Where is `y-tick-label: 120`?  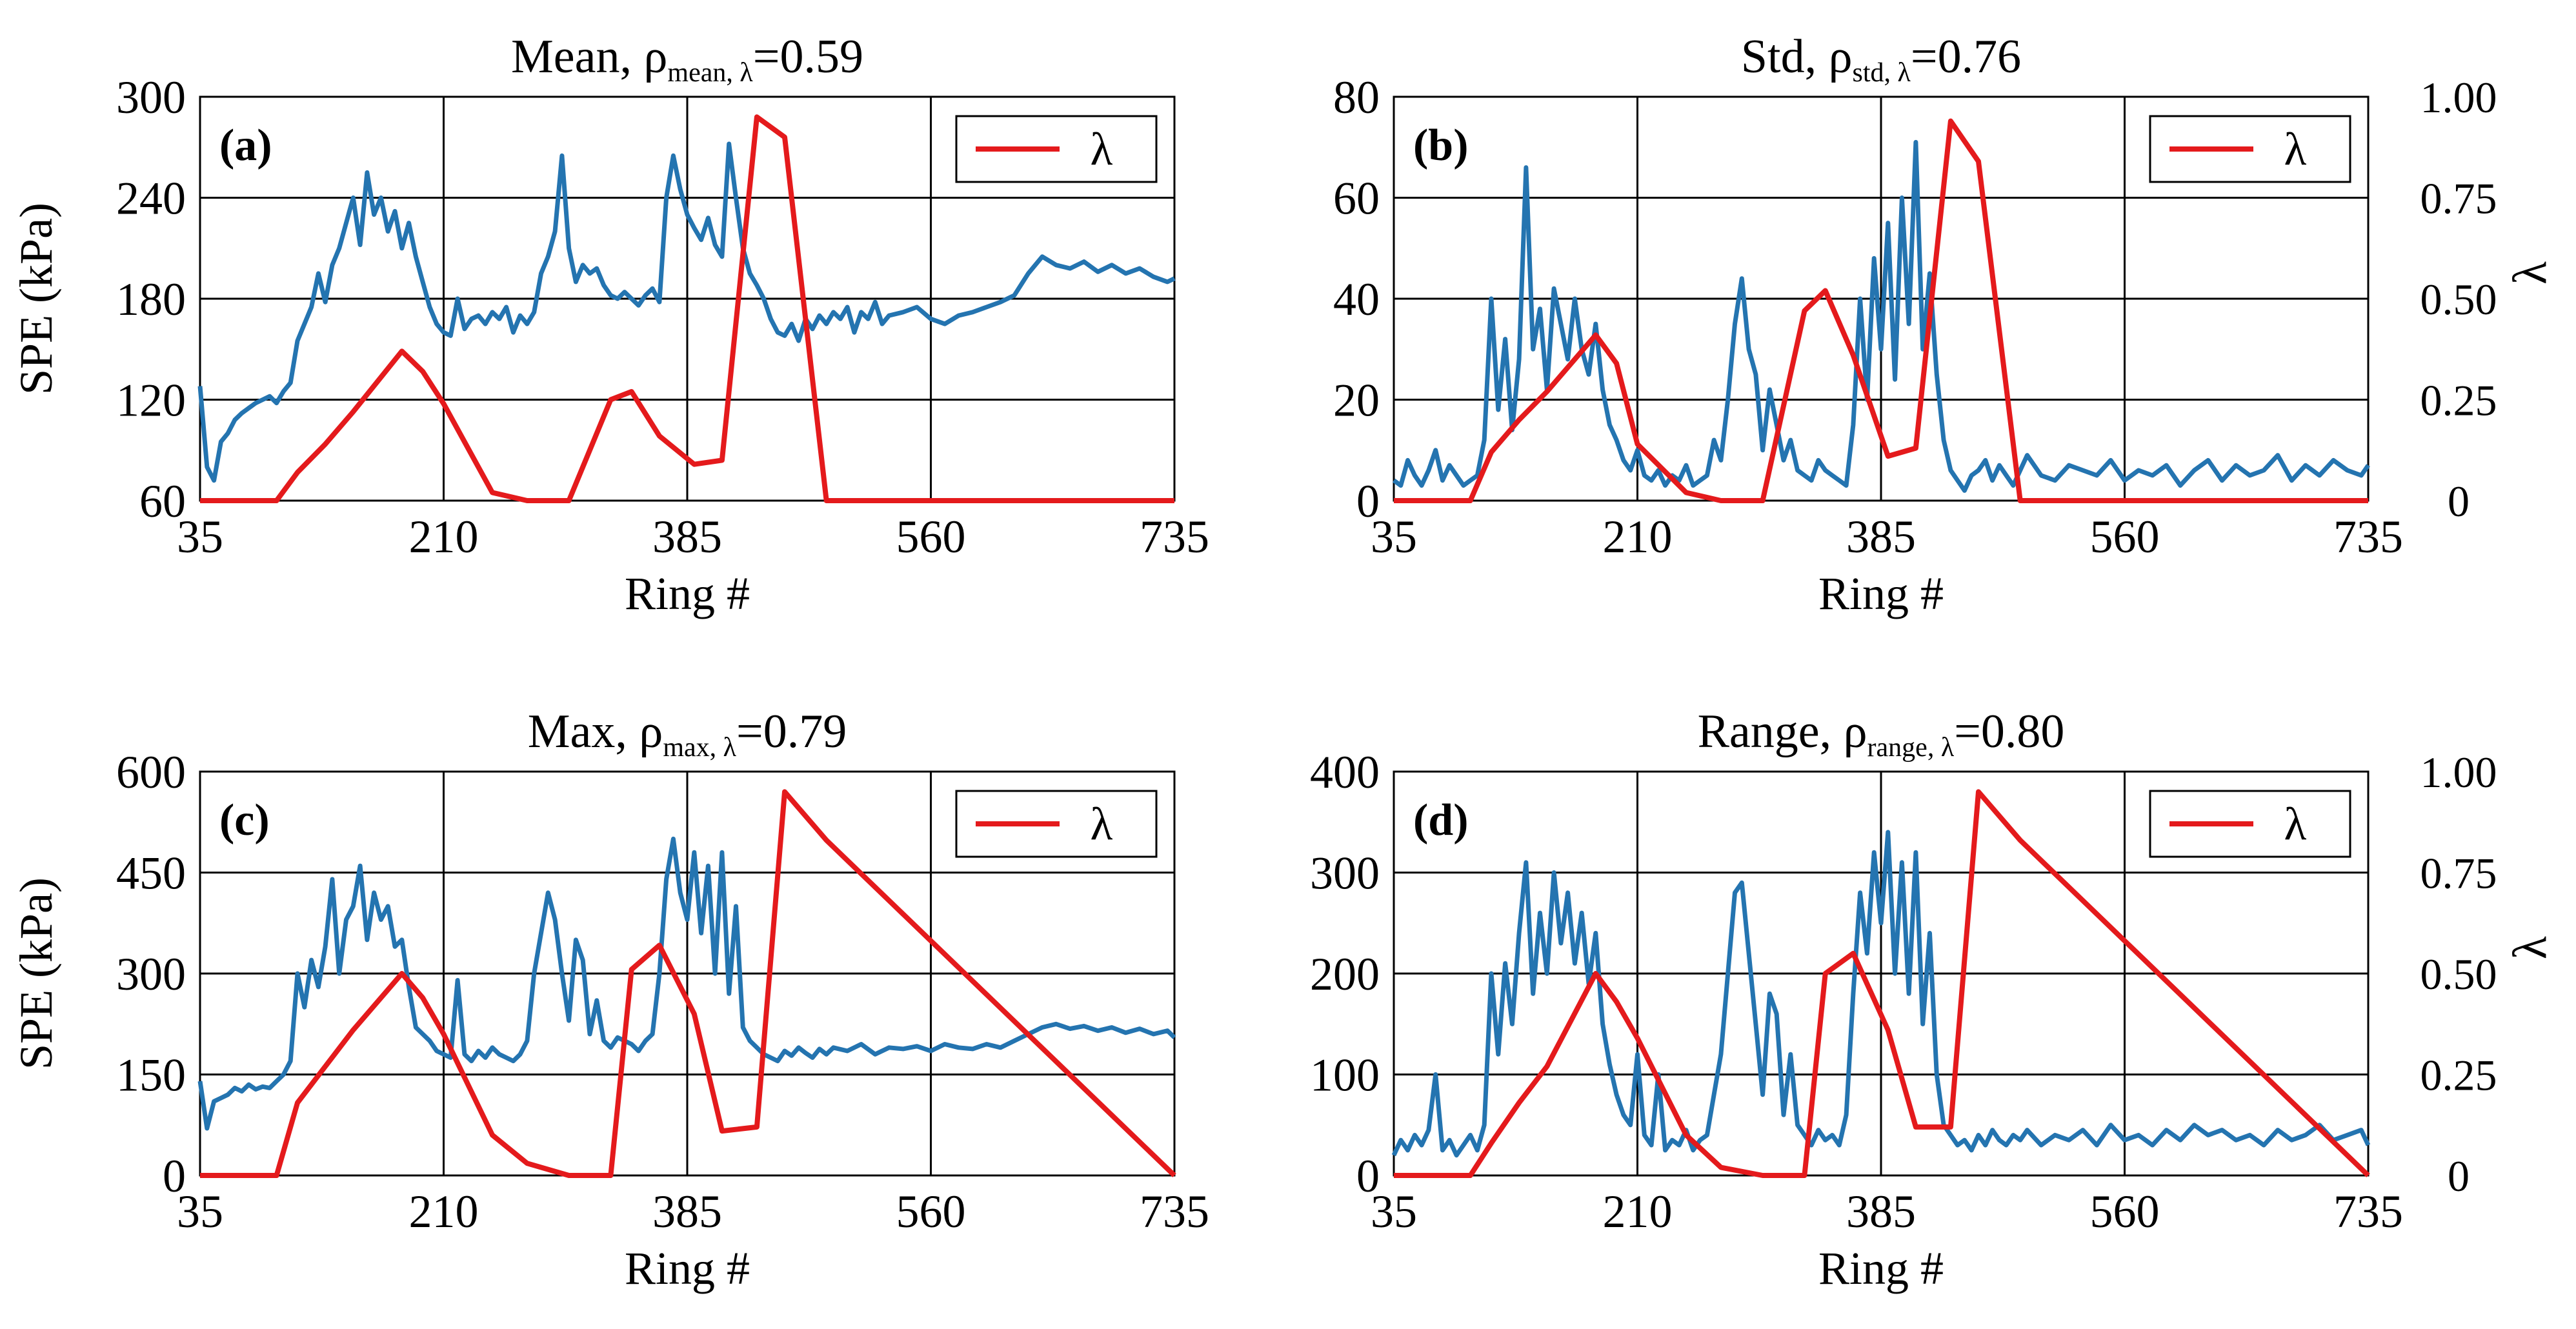
y-tick-label: 120 is located at coordinates (151, 400).